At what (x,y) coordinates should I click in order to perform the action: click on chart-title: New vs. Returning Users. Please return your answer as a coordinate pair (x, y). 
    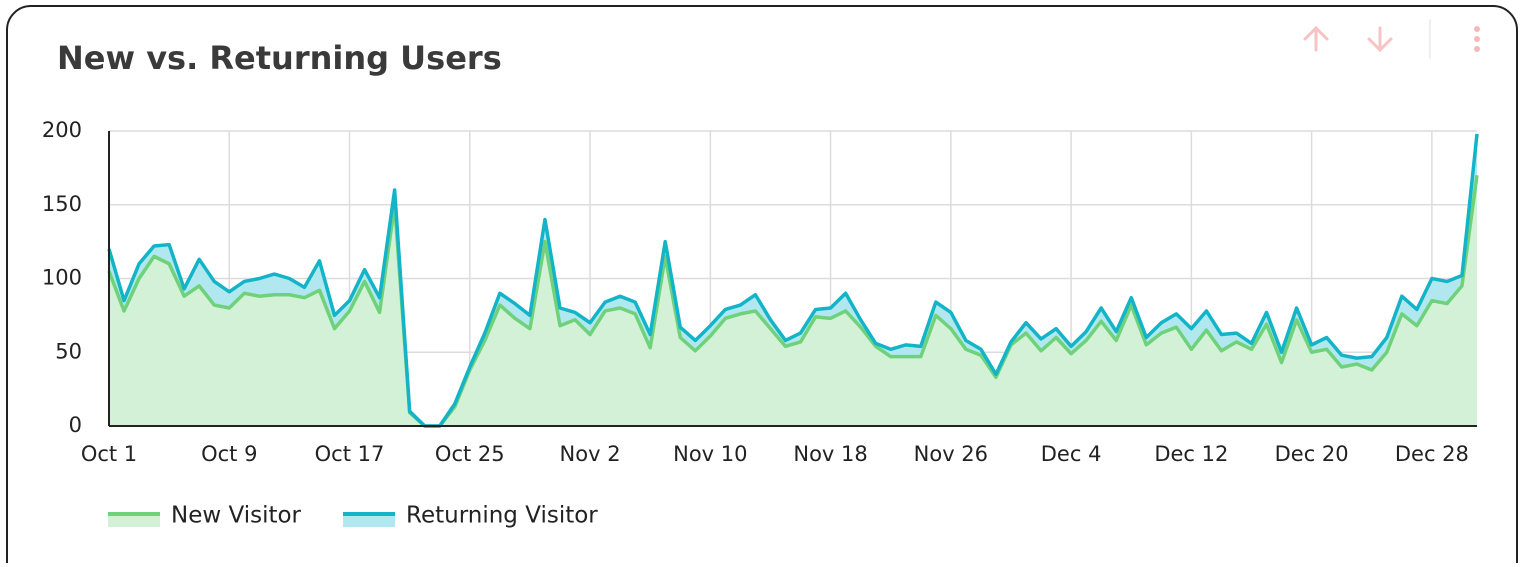
    Looking at the image, I should click on (279, 58).